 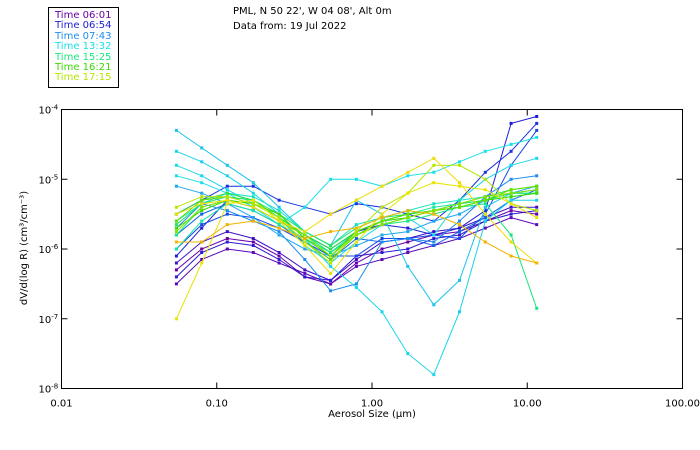 What do you see at coordinates (49, 389) in the screenshot?
I see `y-tick-label: 10⁻⁸` at bounding box center [49, 389].